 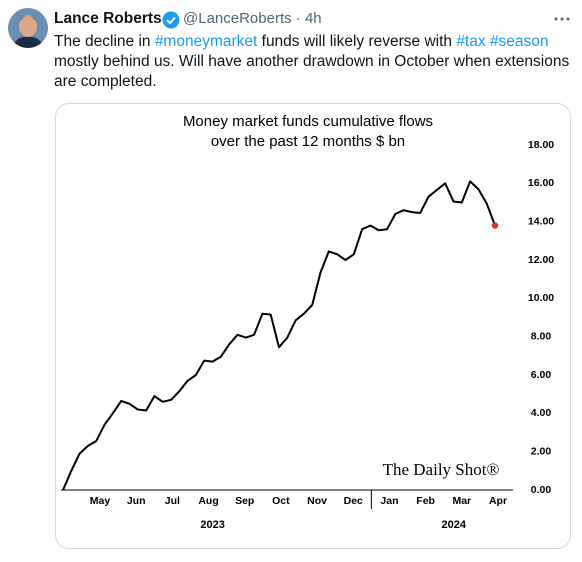 What do you see at coordinates (281, 501) in the screenshot?
I see `x-tick-label: Oct` at bounding box center [281, 501].